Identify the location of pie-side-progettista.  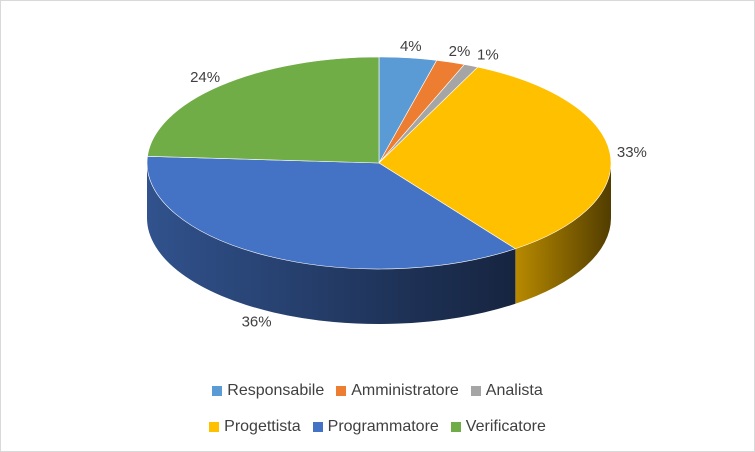
(563, 233).